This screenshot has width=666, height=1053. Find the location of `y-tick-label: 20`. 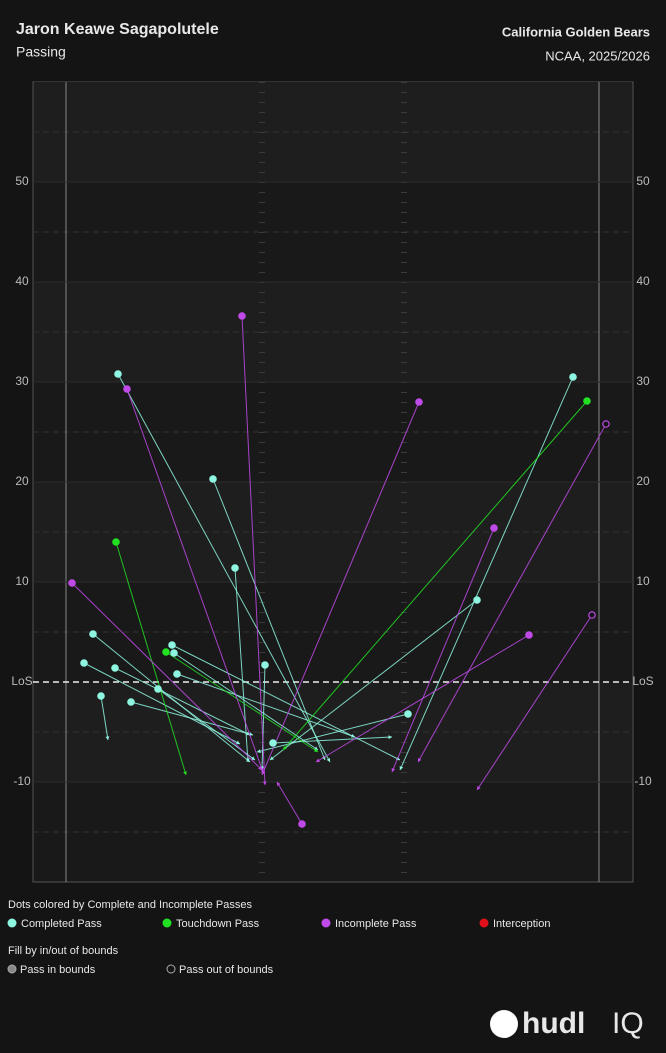

y-tick-label: 20 is located at coordinates (22, 481).